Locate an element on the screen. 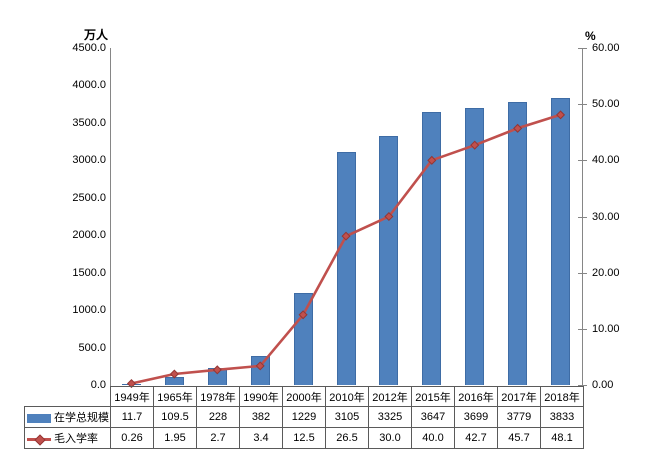  legend-series-name: 在学总规模 is located at coordinates (81, 418).